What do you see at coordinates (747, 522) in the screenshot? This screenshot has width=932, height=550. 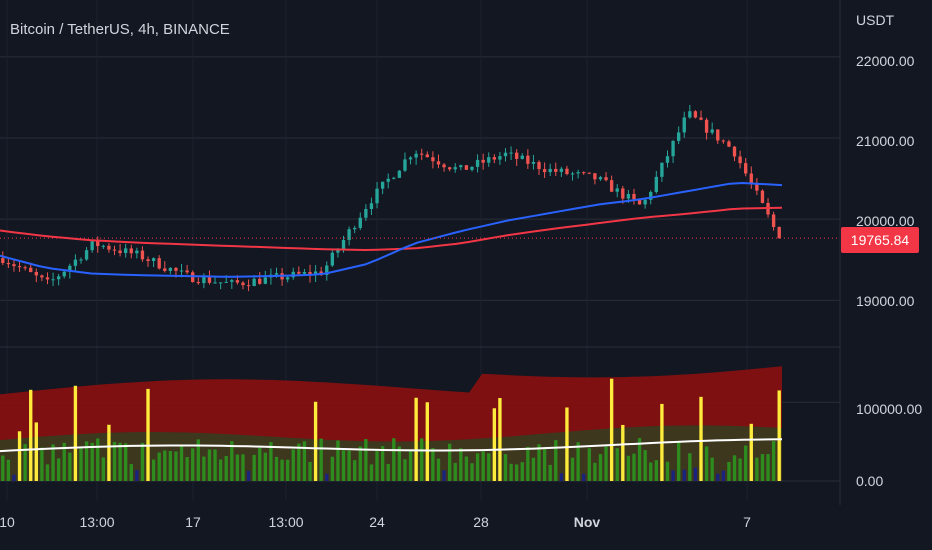 I see `time-tick: 7` at bounding box center [747, 522].